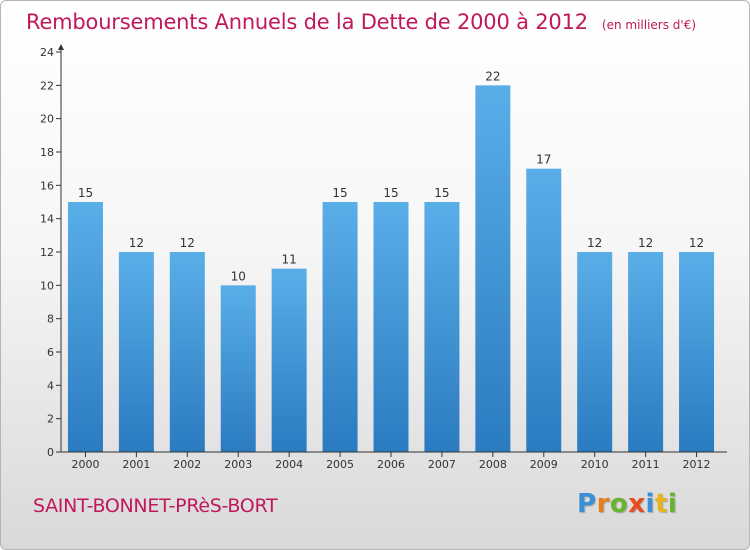  I want to click on x-tick-label-2002: 2002, so click(187, 464).